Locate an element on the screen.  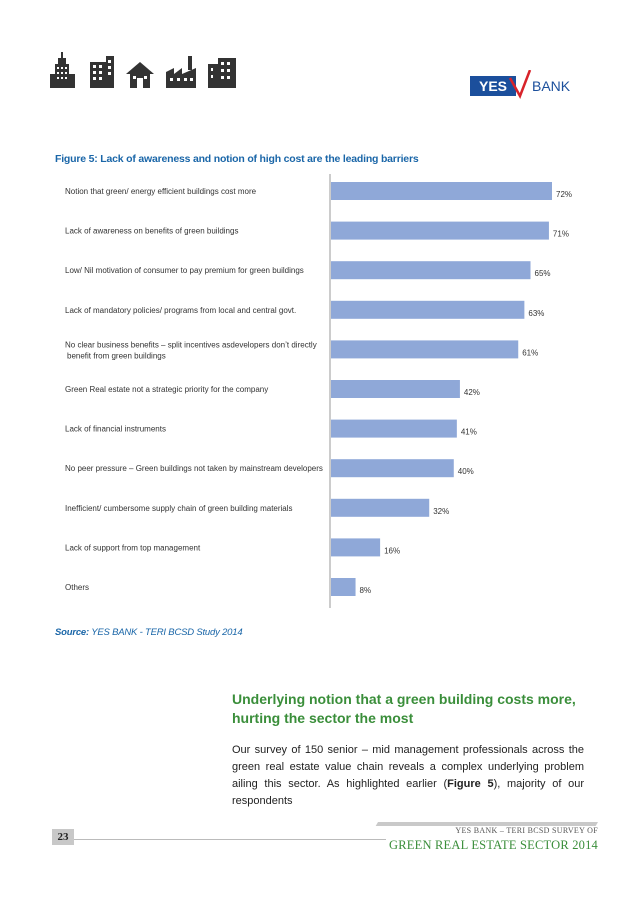
bar-value-label-7: 40% is located at coordinates (466, 471).